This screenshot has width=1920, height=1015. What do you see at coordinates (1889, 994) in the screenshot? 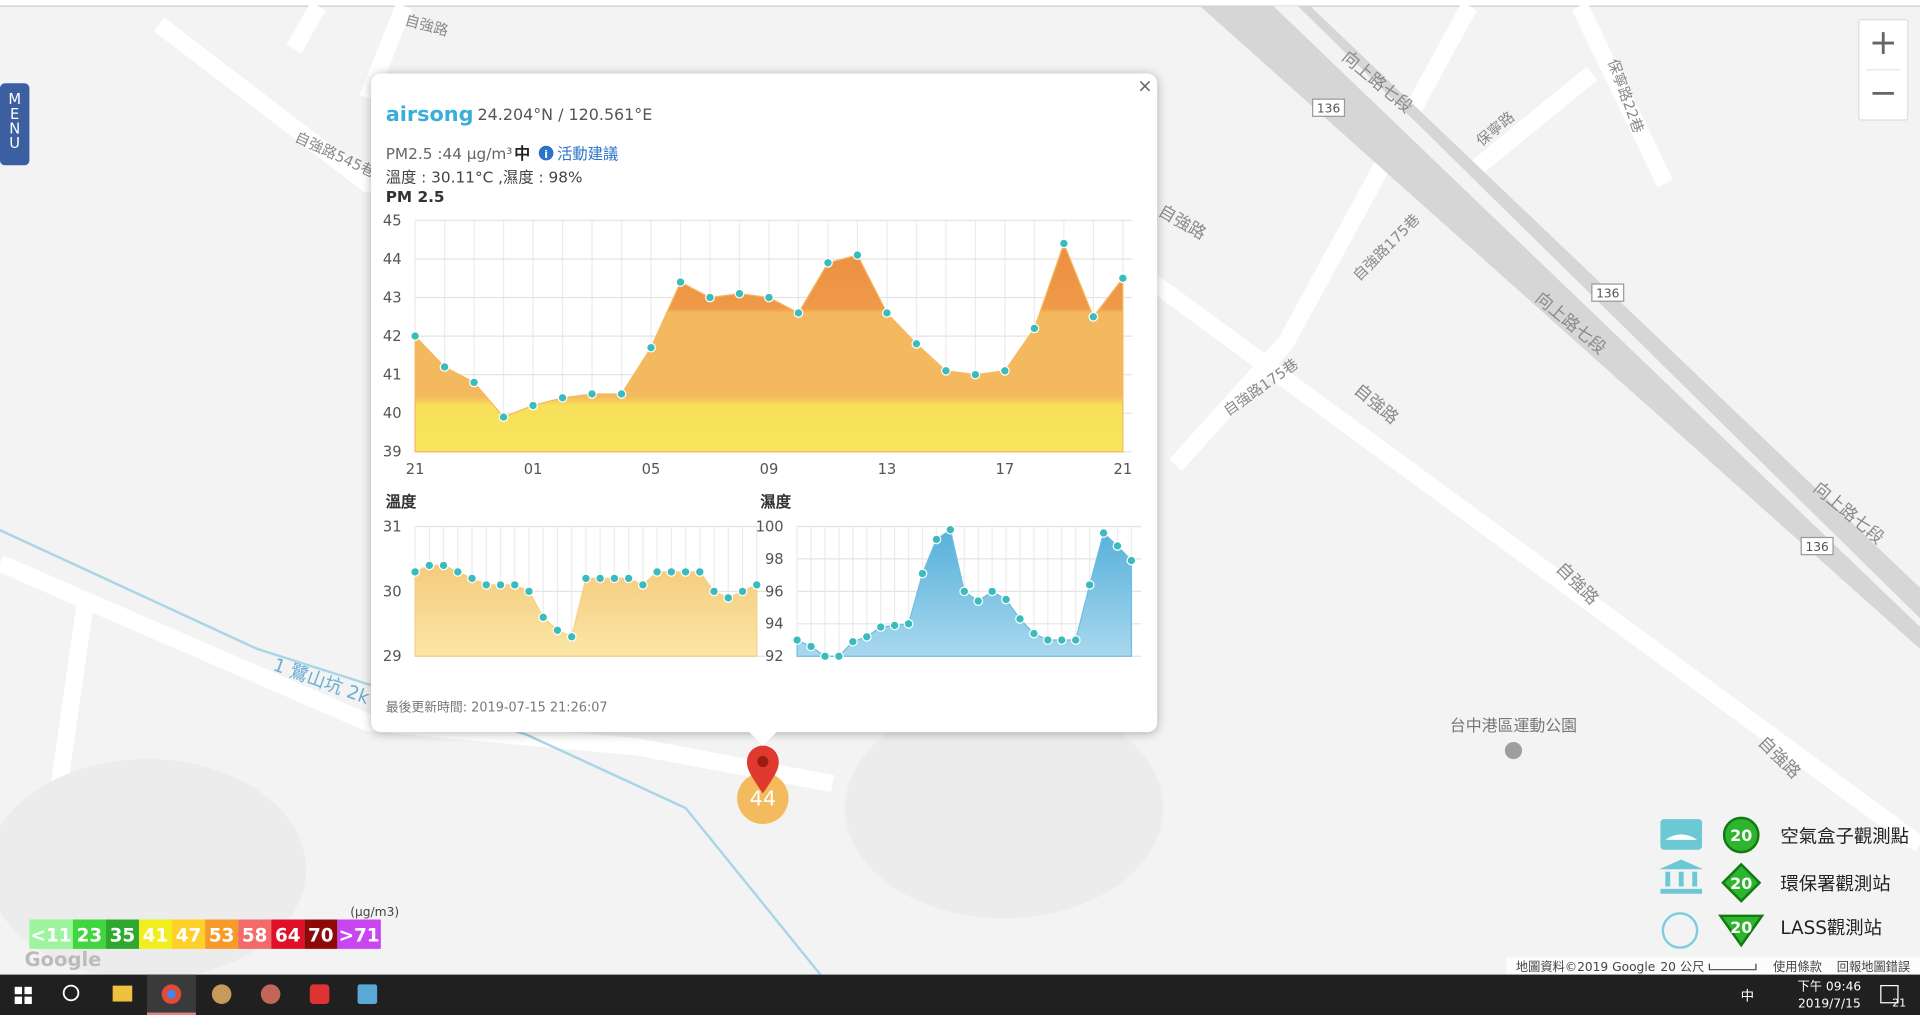
I see `notification-icon` at bounding box center [1889, 994].